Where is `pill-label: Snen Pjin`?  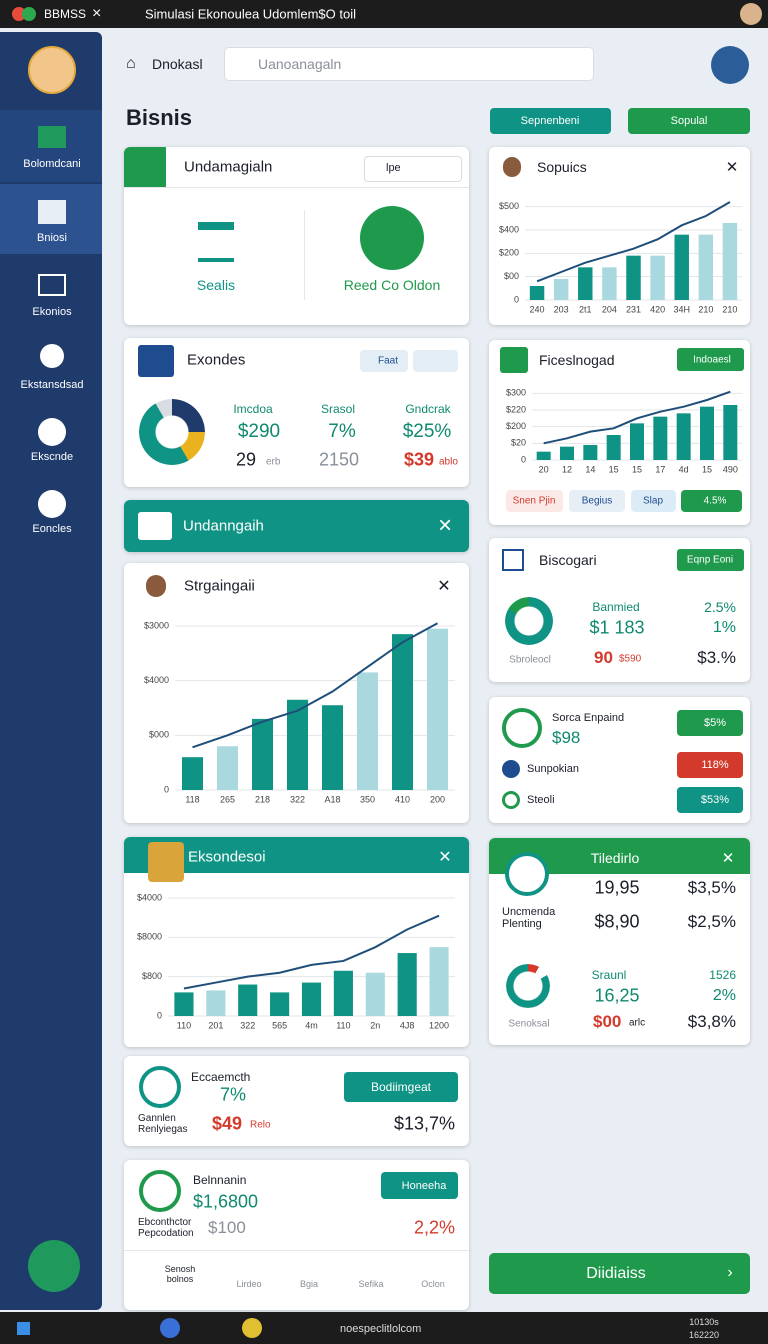
pill-label: Snen Pjin is located at coordinates (534, 501).